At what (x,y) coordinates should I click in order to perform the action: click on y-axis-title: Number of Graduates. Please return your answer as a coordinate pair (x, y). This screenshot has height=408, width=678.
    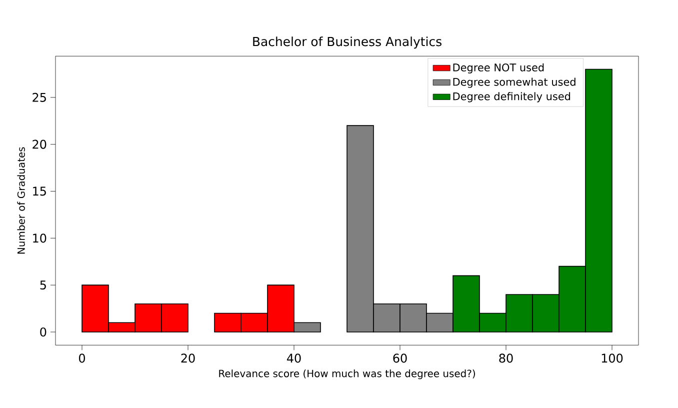
    Looking at the image, I should click on (21, 200).